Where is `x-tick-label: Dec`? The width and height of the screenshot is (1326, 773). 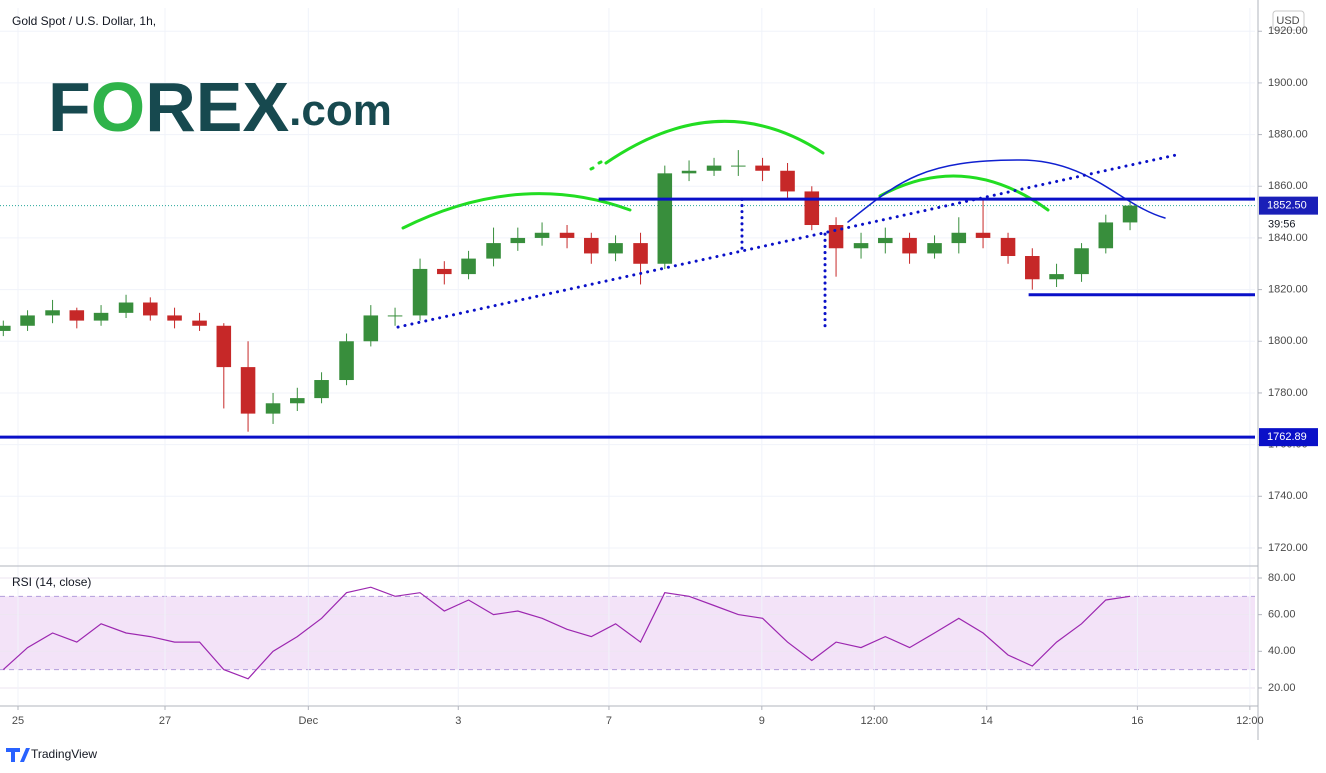
x-tick-label: Dec is located at coordinates (309, 721).